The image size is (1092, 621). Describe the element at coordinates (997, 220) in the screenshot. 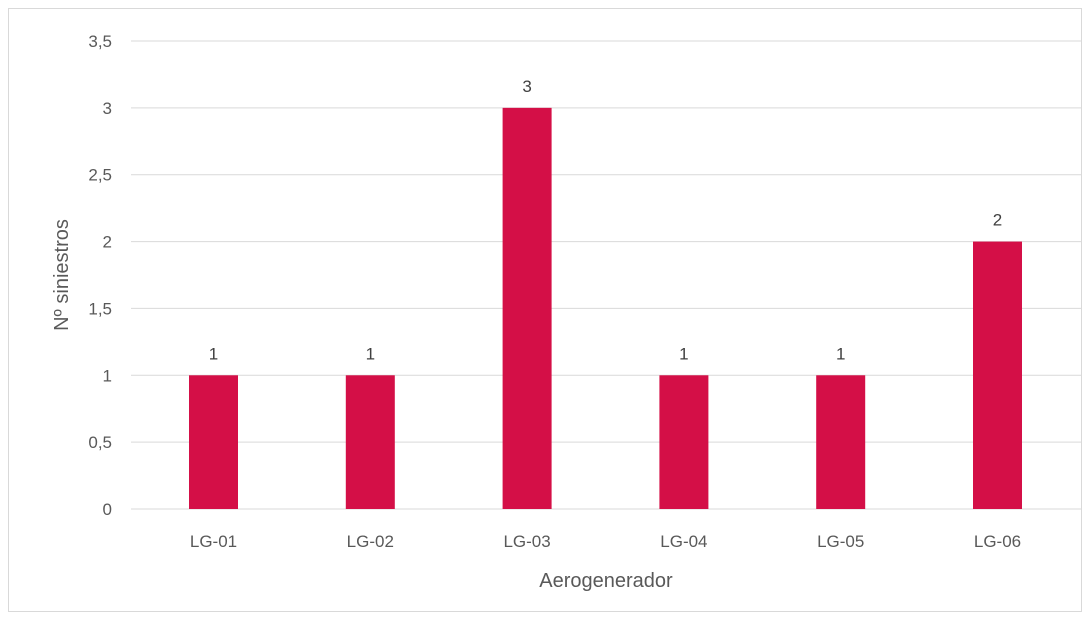

I see `data-label: 2` at that location.